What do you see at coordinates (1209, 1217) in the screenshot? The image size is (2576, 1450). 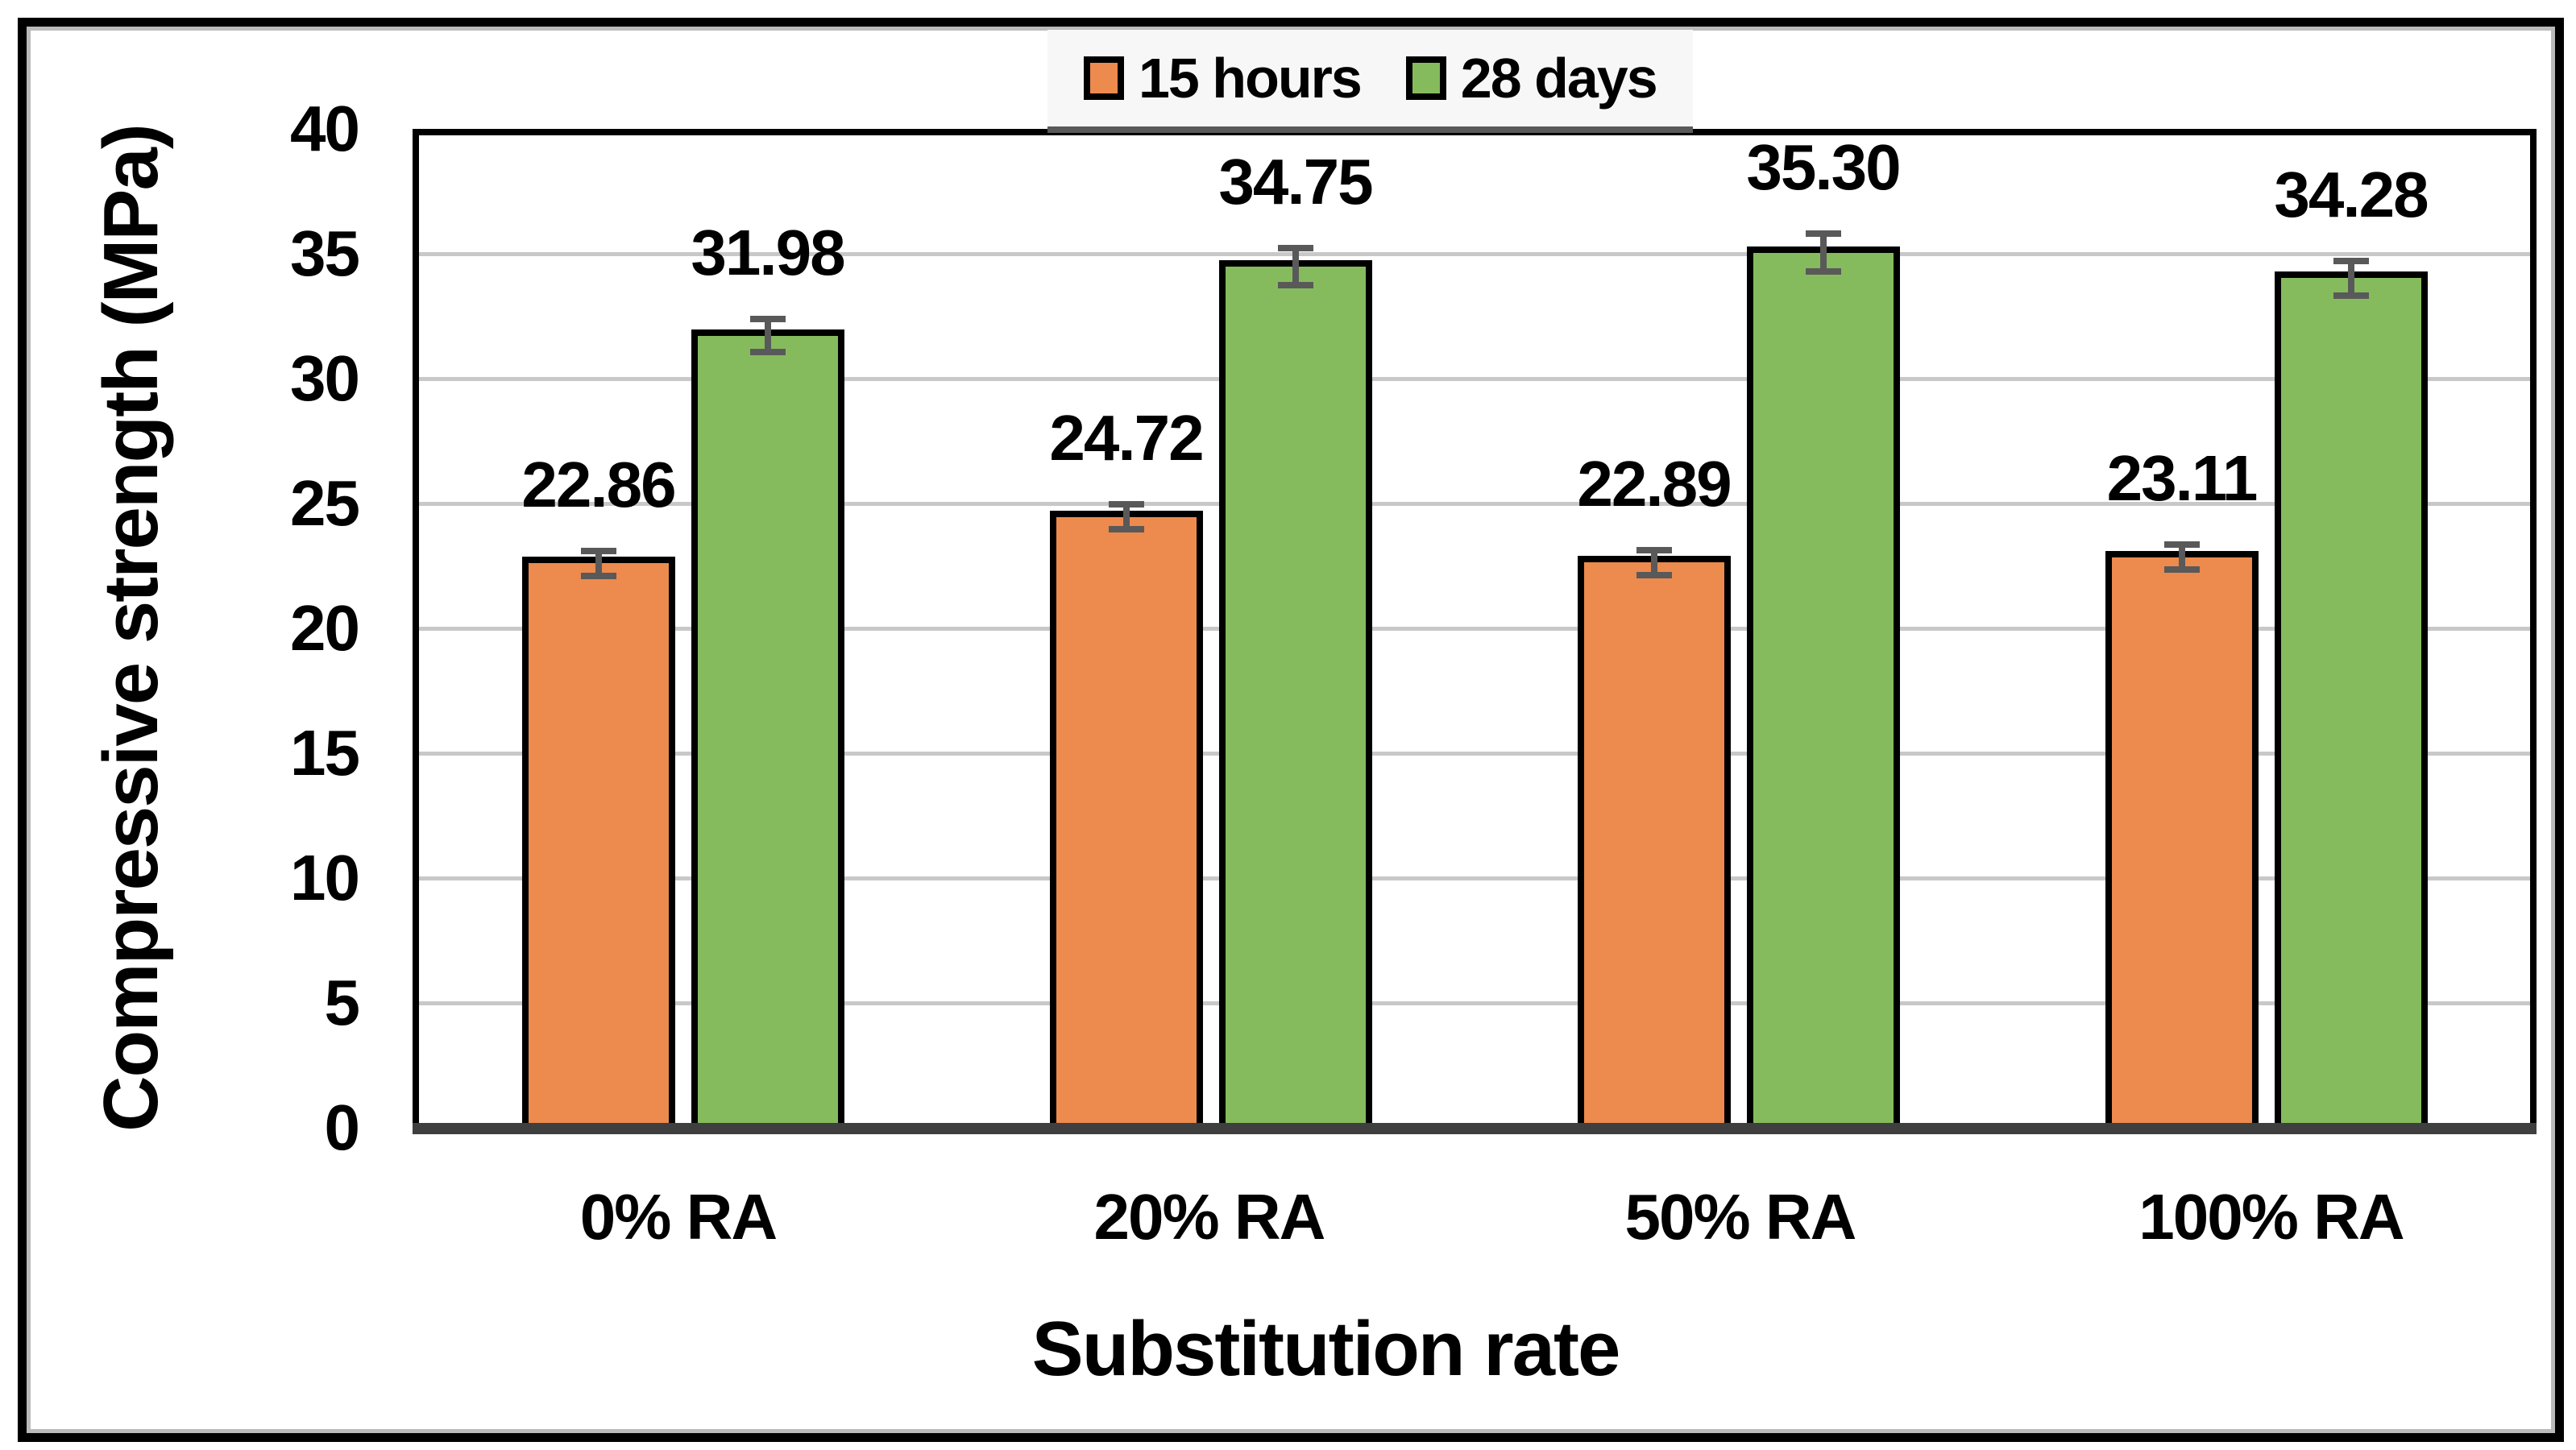 I see `x-tick-label: 20% RA` at bounding box center [1209, 1217].